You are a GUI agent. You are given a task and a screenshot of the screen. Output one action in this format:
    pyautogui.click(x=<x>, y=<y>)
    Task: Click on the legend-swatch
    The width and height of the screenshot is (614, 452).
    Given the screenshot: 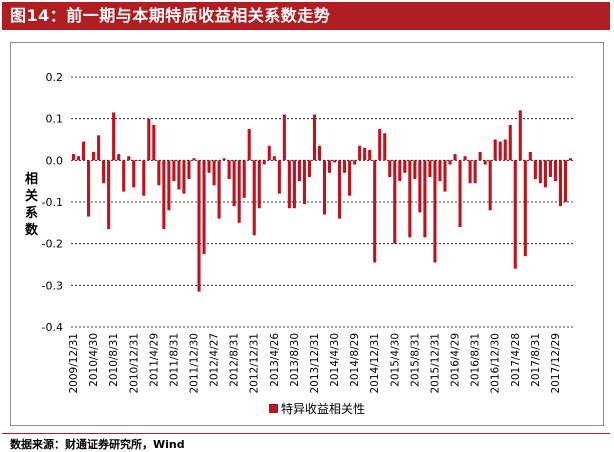 What is the action you would take?
    pyautogui.click(x=273, y=408)
    